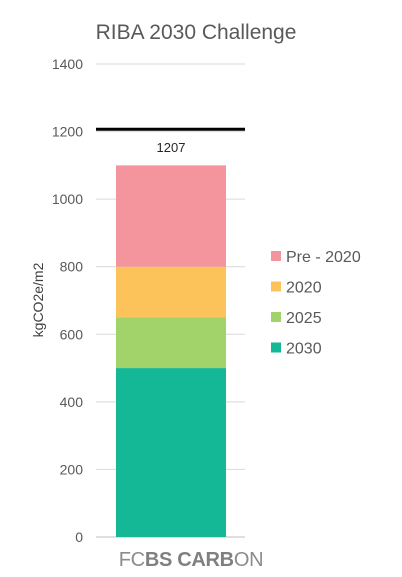 The image size is (402, 577). Describe the element at coordinates (79, 537) in the screenshot. I see `y-tick-label: 0` at that location.